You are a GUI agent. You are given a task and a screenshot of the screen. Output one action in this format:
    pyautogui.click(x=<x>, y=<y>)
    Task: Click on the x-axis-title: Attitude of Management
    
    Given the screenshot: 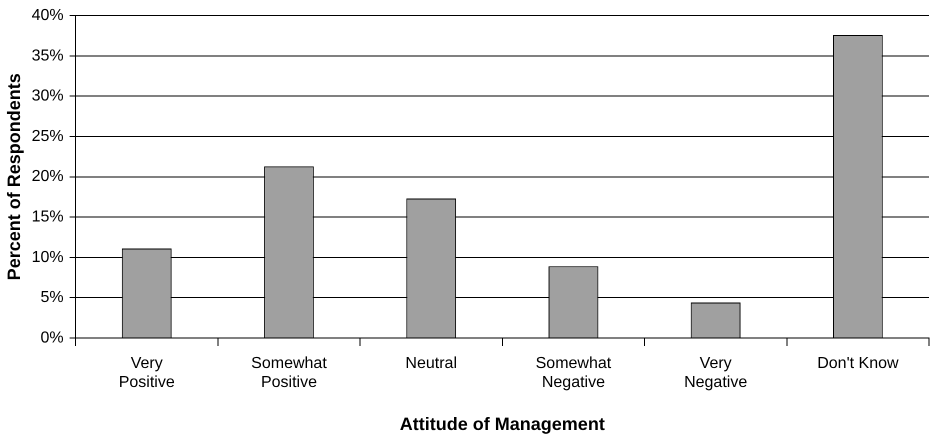 What is the action you would take?
    pyautogui.click(x=502, y=424)
    